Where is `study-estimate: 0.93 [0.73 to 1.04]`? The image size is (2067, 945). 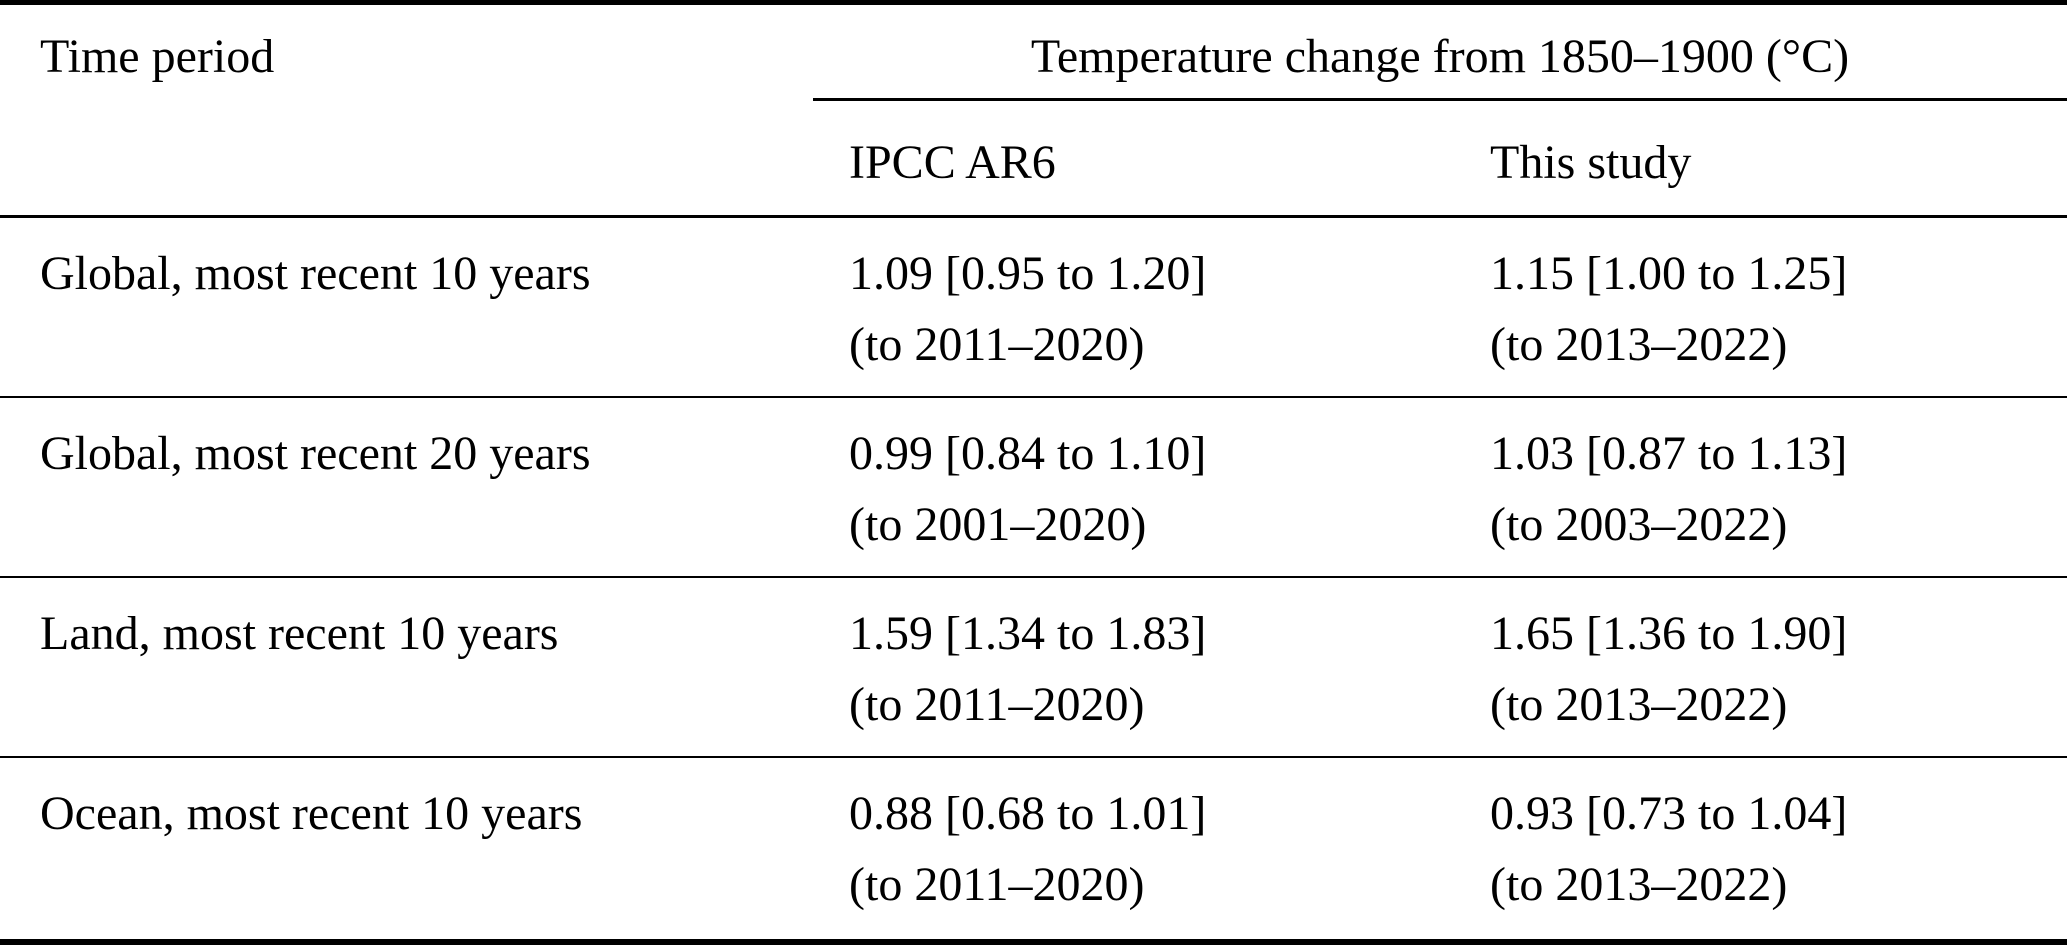 study-estimate: 0.93 [0.73 to 1.04] is located at coordinates (1669, 813).